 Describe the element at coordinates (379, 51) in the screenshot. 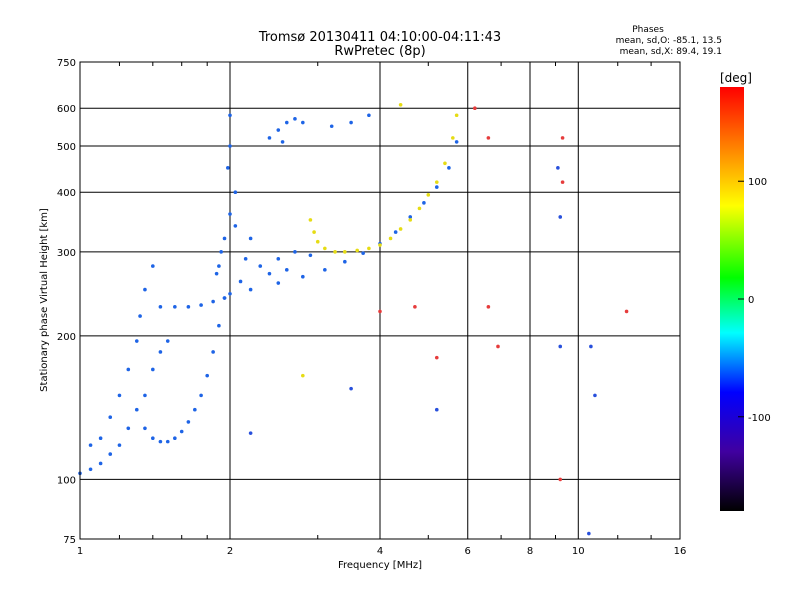

I see `chart-subtitle: RwPretec (8p)` at that location.